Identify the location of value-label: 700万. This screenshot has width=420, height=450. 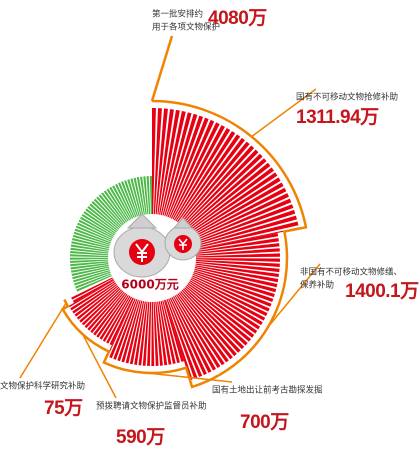
(264, 422).